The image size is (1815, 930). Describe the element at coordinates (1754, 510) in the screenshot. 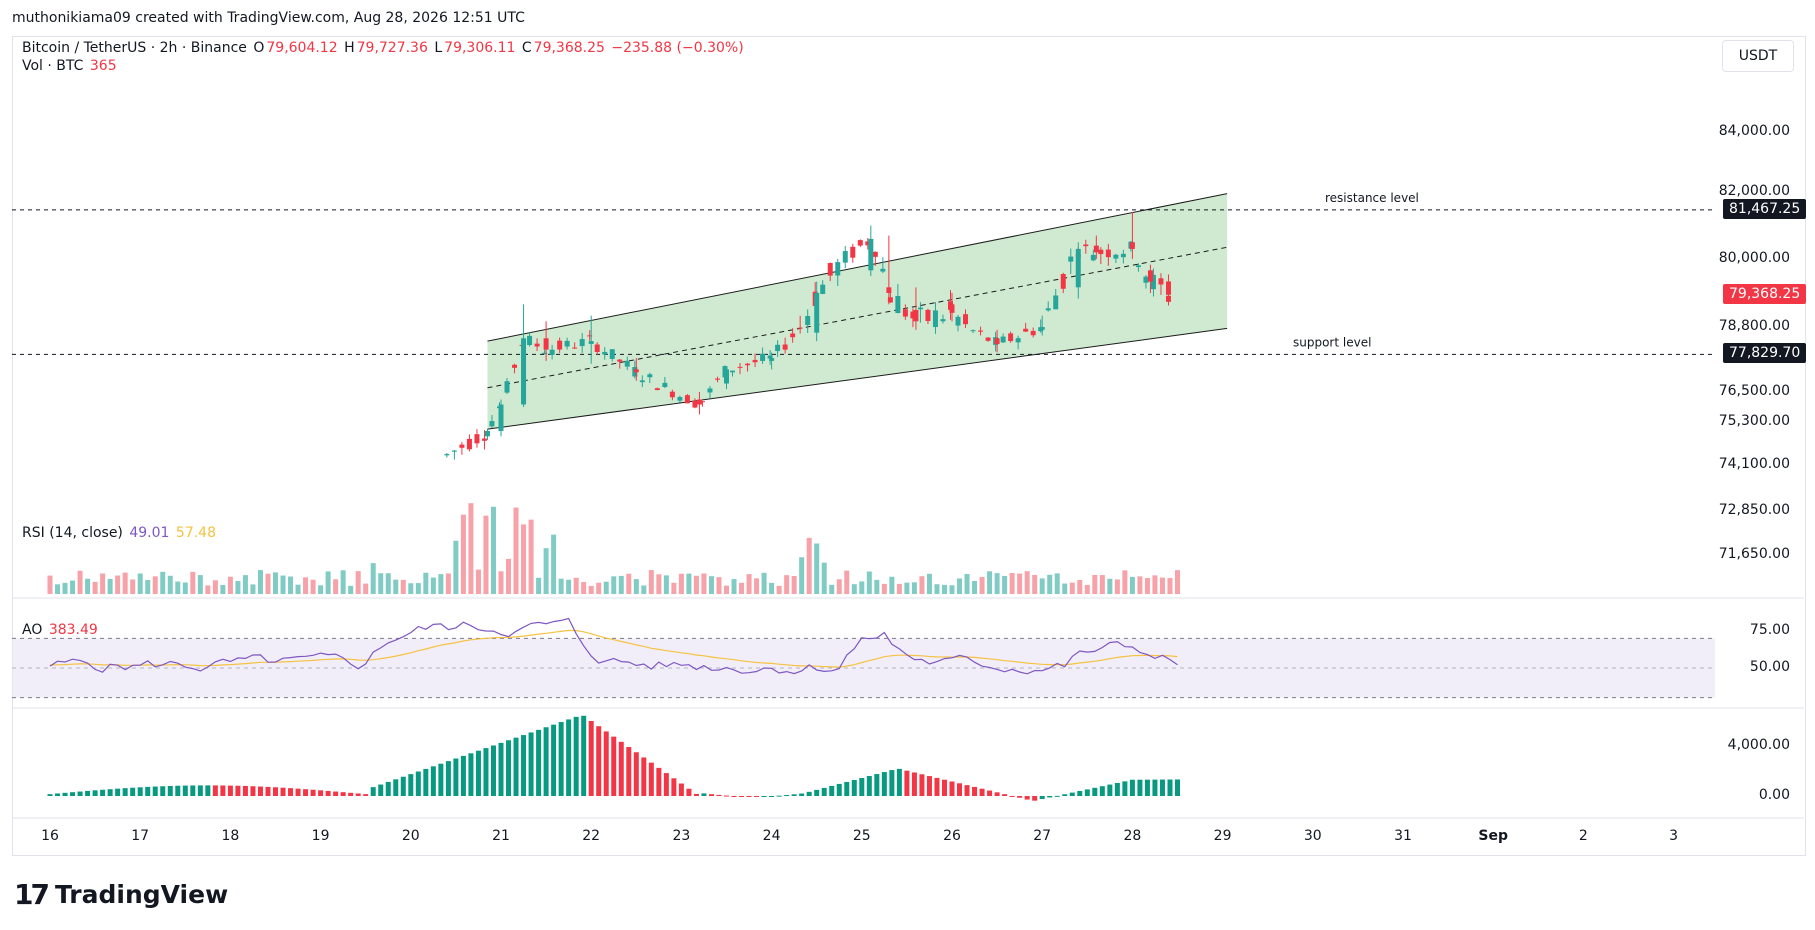

I see `price-axis-label: 72,850.00` at that location.